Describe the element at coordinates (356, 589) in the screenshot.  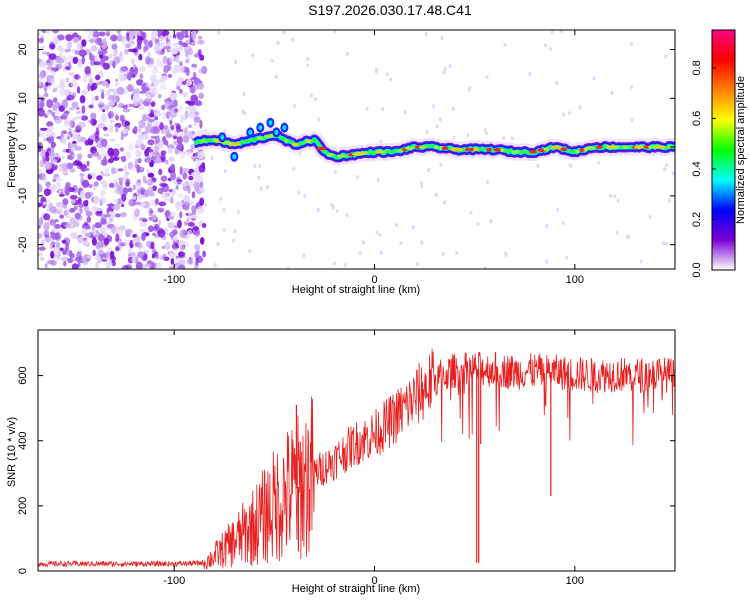
I see `snr-x-axis-label: Height of straight line (km)` at that location.